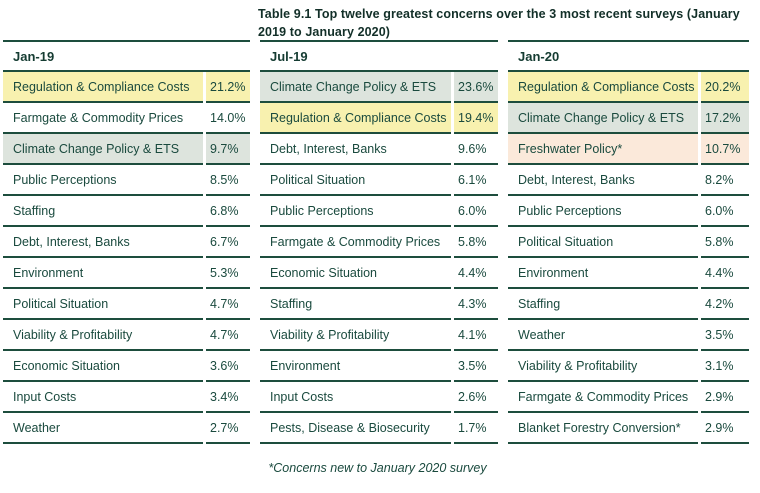  Describe the element at coordinates (355, 428) in the screenshot. I see `concern-cell: Pests, Disease & Biosecurity` at that location.